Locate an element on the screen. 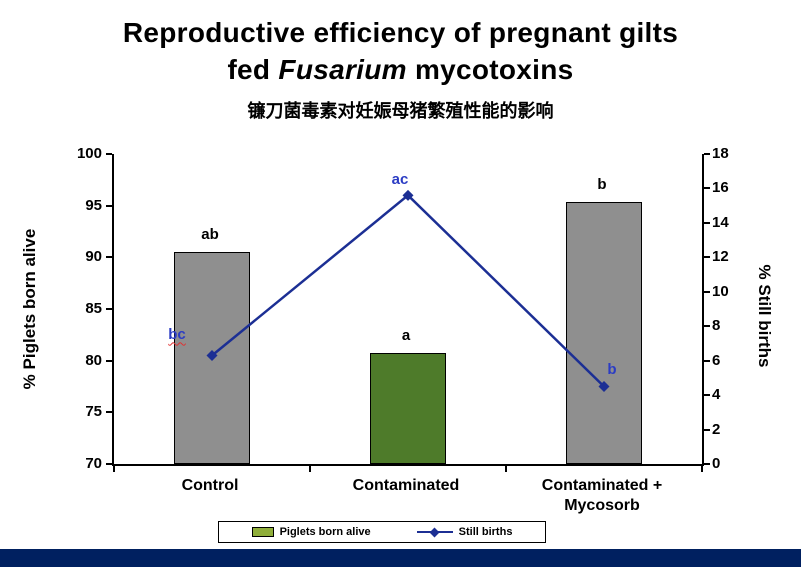 This screenshot has height=567, width=801. slide-footer-bar is located at coordinates (400, 558).